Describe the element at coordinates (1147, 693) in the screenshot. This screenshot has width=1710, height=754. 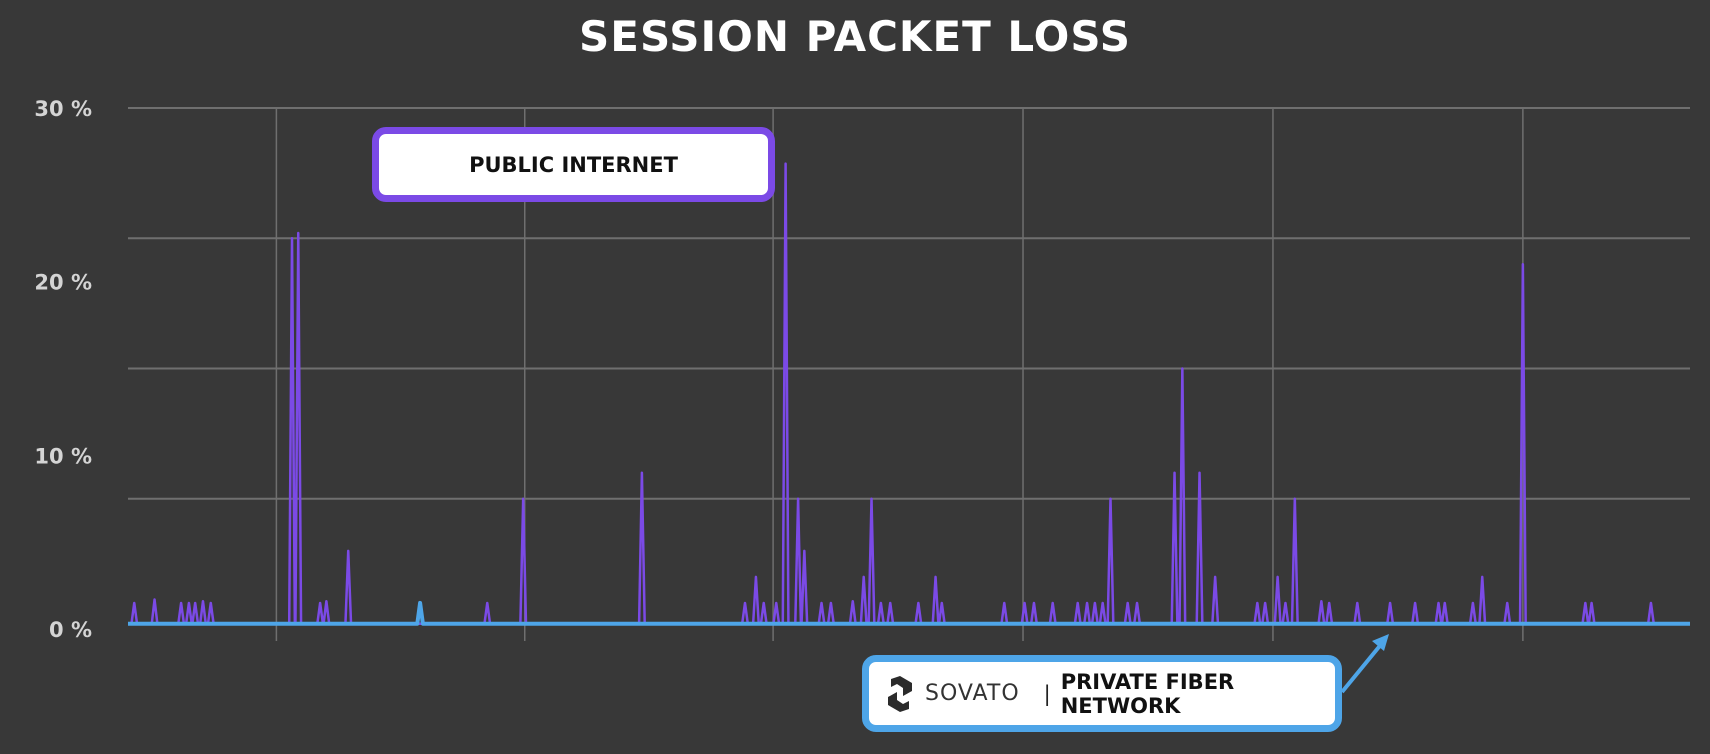
I see `private-fiber-label: PRIVATE FIBER NETWORK` at that location.